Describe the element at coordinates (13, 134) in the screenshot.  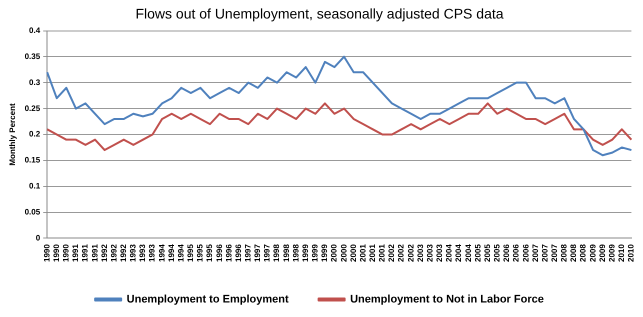
I see `y-axis-title: Monthly Percent` at that location.